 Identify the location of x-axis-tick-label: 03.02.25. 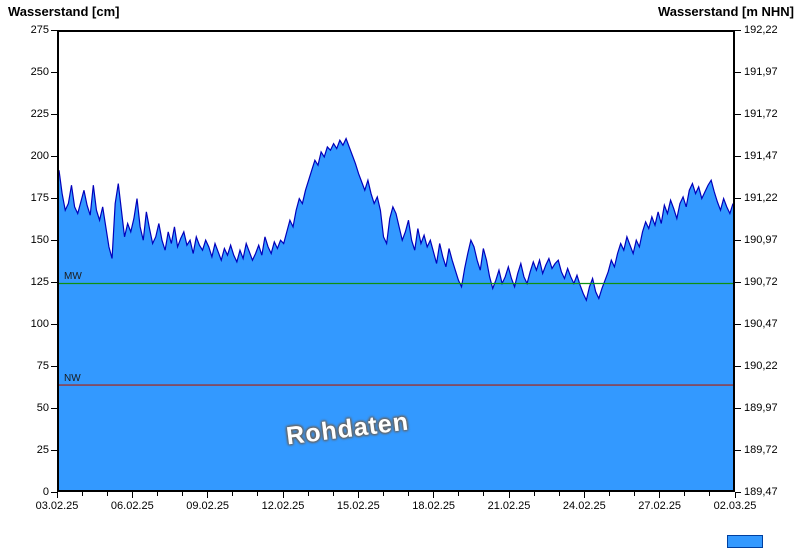
(57, 506).